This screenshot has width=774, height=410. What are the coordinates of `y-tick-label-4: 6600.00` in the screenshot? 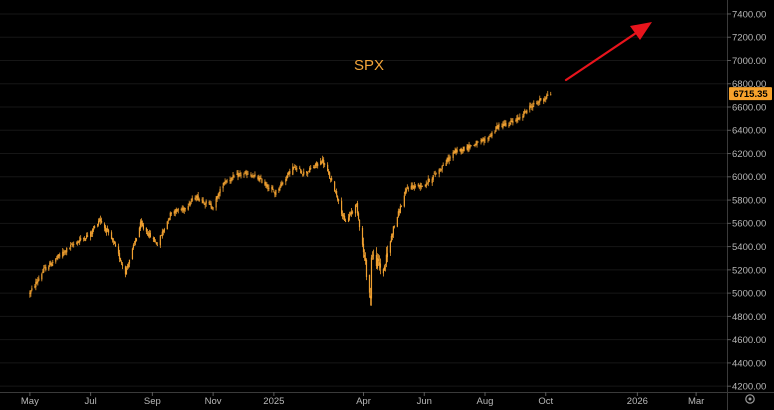 It's located at (749, 107).